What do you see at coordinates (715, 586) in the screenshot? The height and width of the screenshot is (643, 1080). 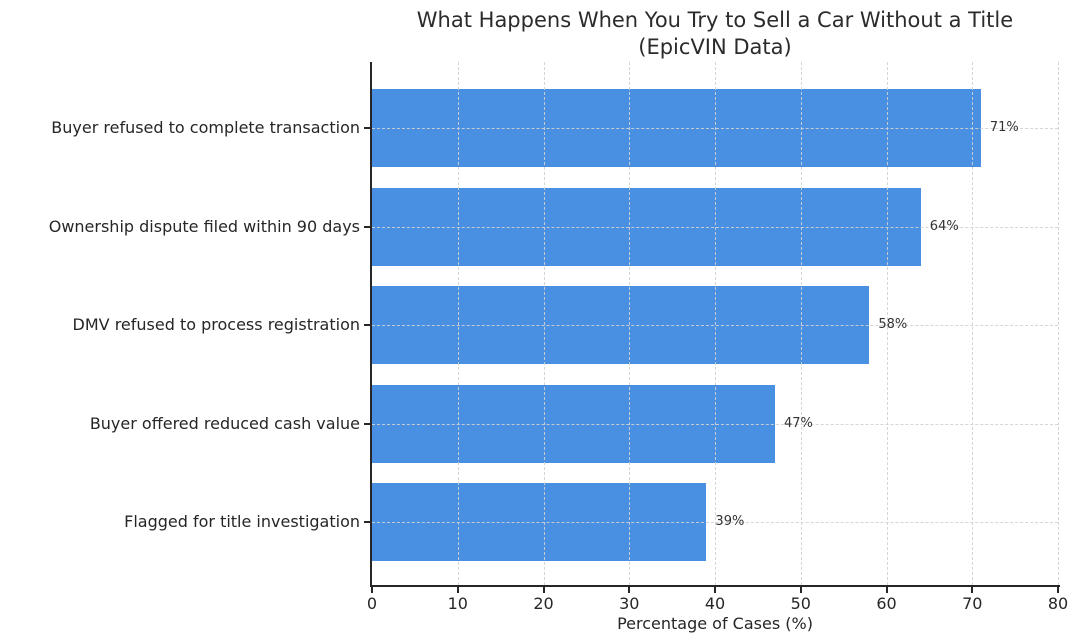 I see `x-axis-spine` at bounding box center [715, 586].